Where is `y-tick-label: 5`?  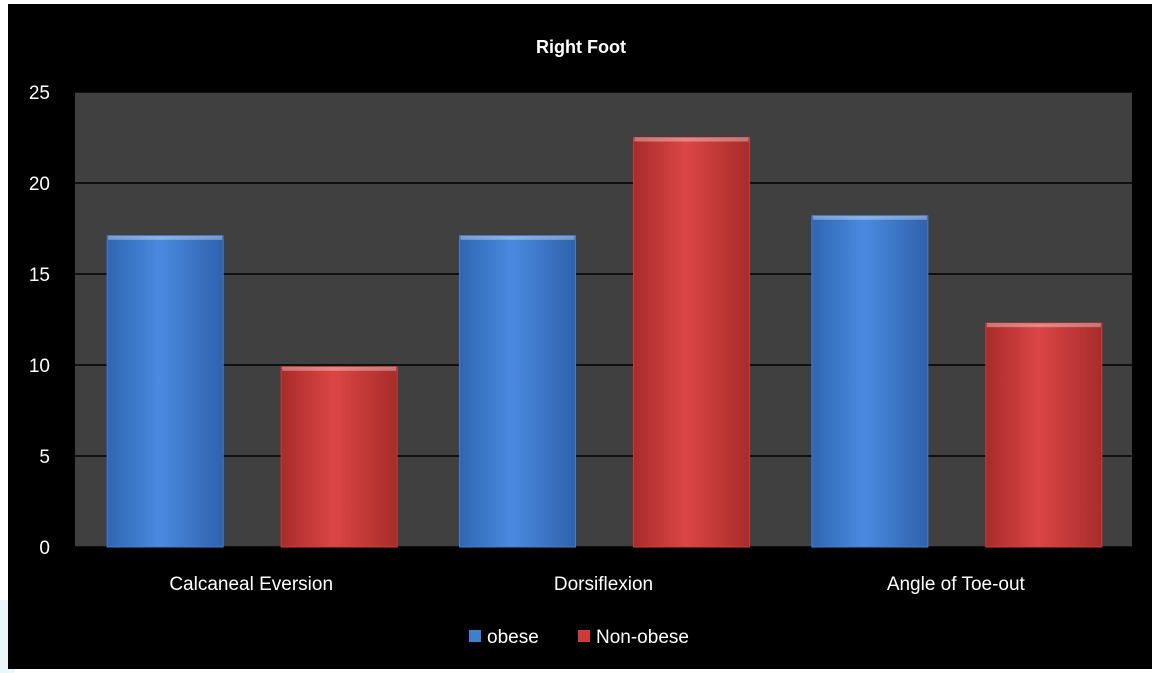 y-tick-label: 5 is located at coordinates (44, 457).